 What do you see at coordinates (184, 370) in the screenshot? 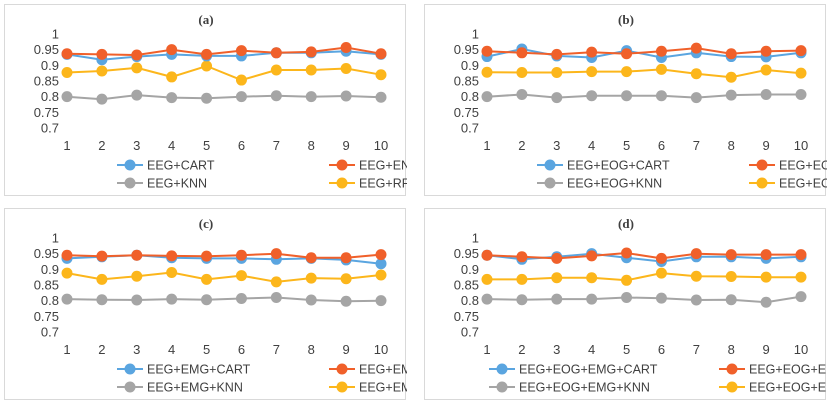
I see `chart-c-legend-entry: EEG+EMG+CART` at bounding box center [184, 370].